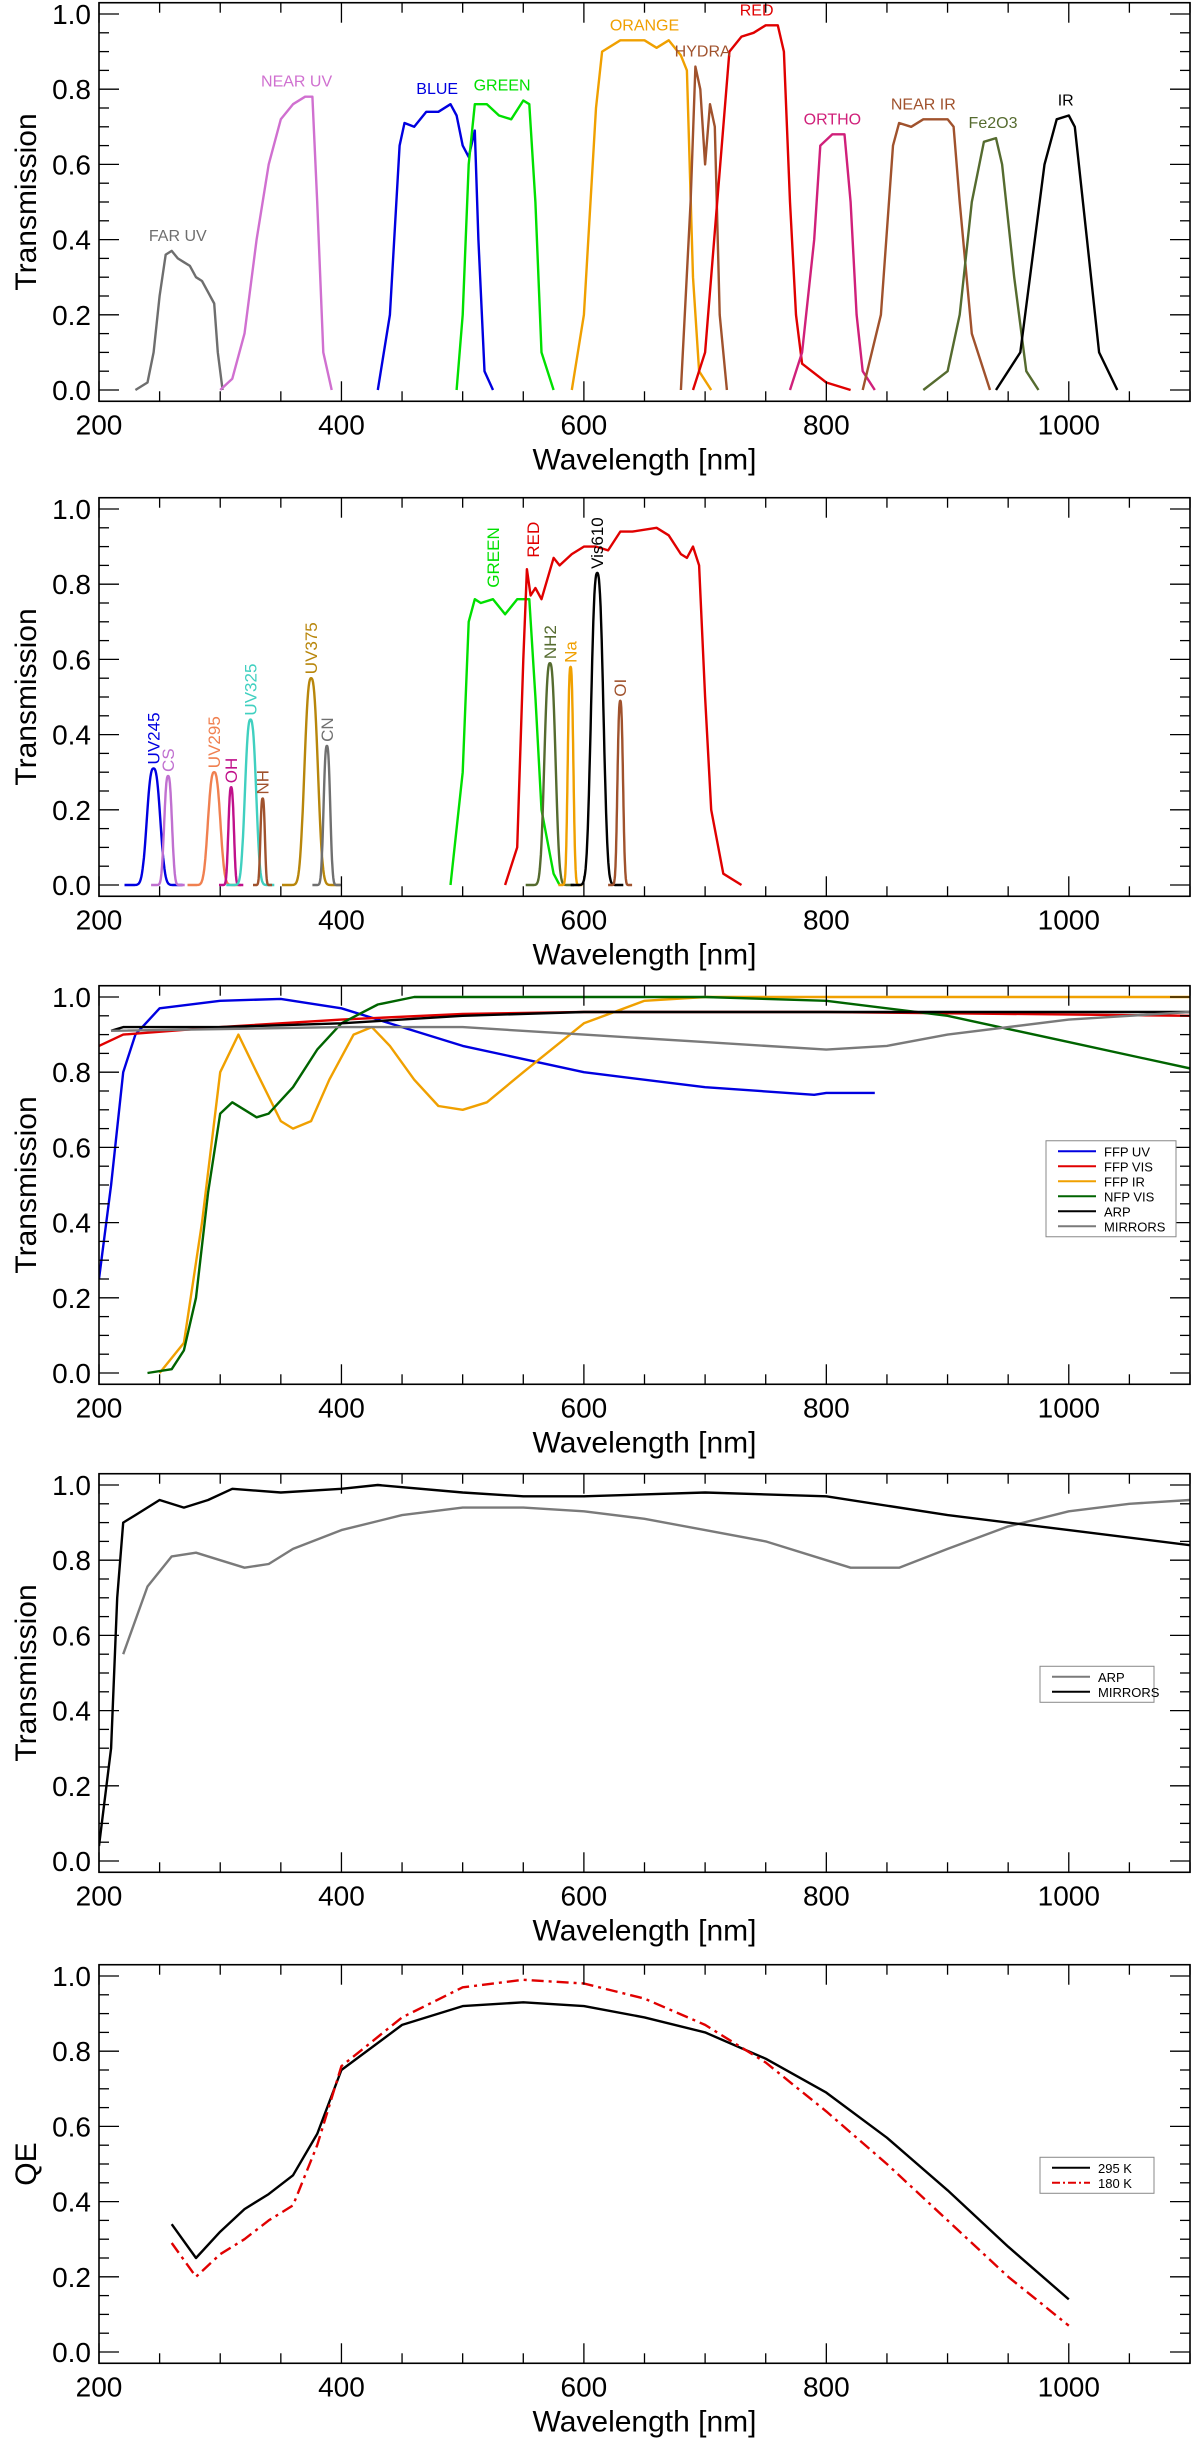  Describe the element at coordinates (1115, 2168) in the screenshot. I see `legend-label: 295 K` at that location.